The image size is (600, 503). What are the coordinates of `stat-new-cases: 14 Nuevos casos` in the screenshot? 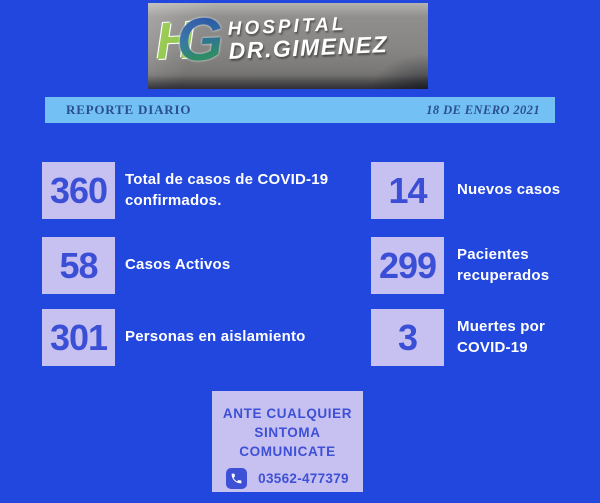 It's located at (476, 190).